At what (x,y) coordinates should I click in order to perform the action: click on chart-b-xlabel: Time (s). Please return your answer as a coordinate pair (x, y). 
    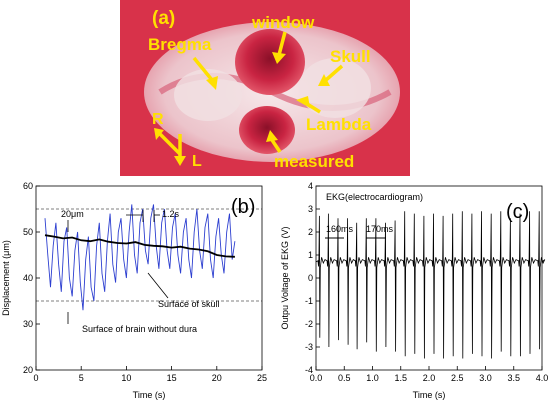
    Looking at the image, I should click on (149, 395).